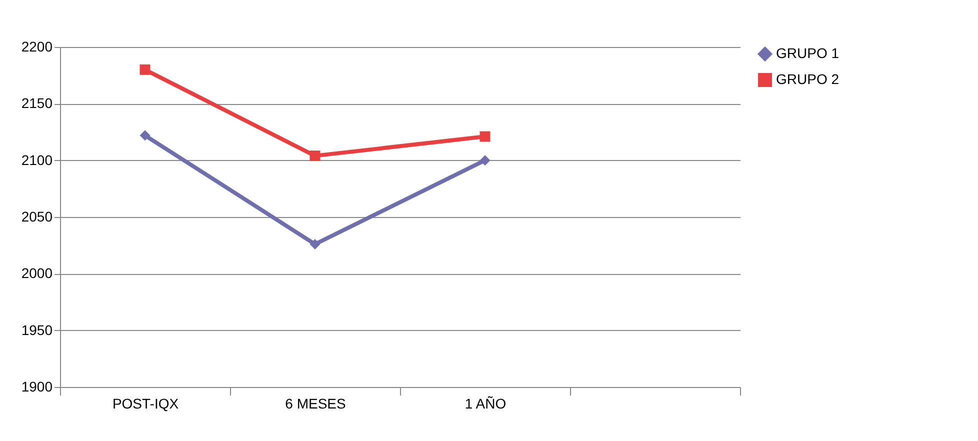  I want to click on y-tick-label: 2100, so click(37, 160).